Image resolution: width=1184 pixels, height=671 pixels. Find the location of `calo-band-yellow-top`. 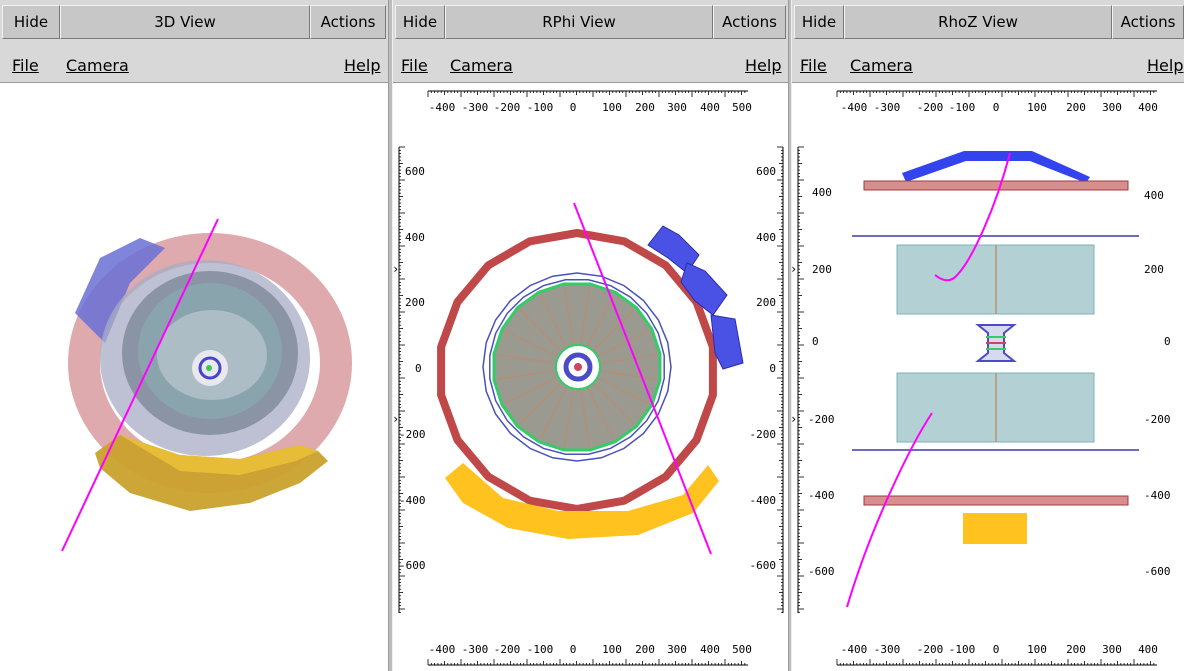

calo-band-yellow-top is located at coordinates (219, 455).